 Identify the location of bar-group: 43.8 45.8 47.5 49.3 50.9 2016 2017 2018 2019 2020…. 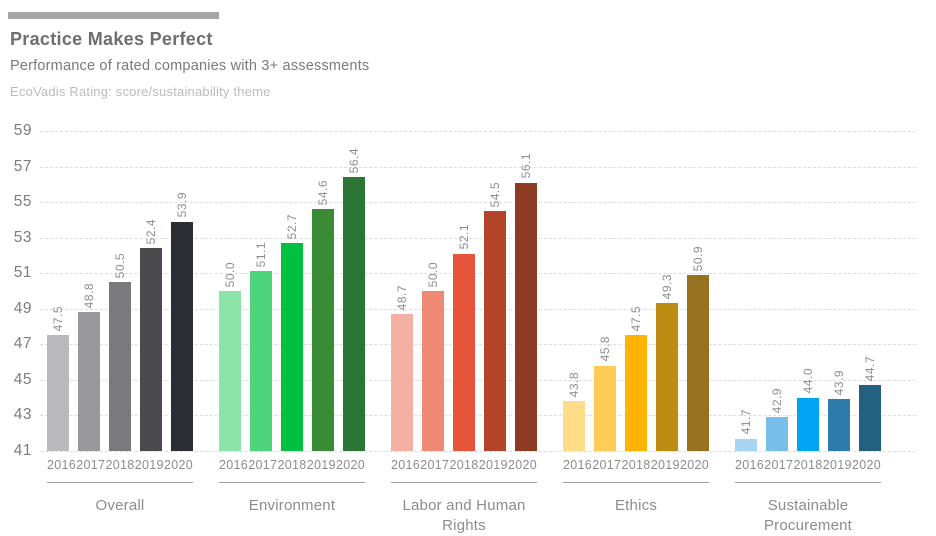
(636, 323).